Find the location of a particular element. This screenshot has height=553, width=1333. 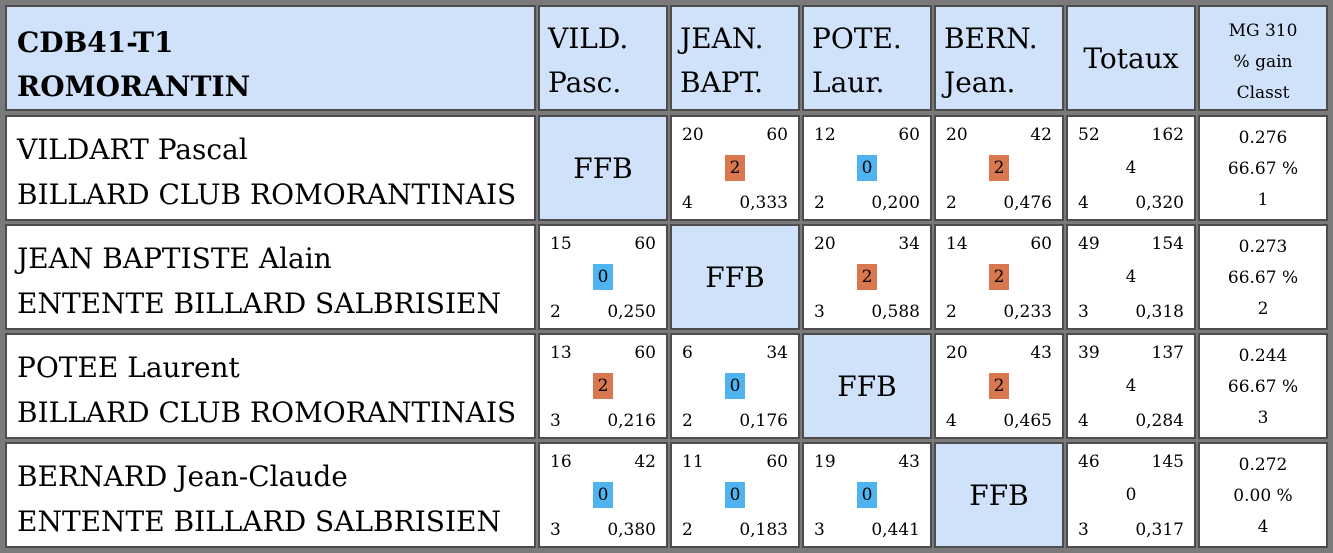

average: 0,441 is located at coordinates (895, 530).